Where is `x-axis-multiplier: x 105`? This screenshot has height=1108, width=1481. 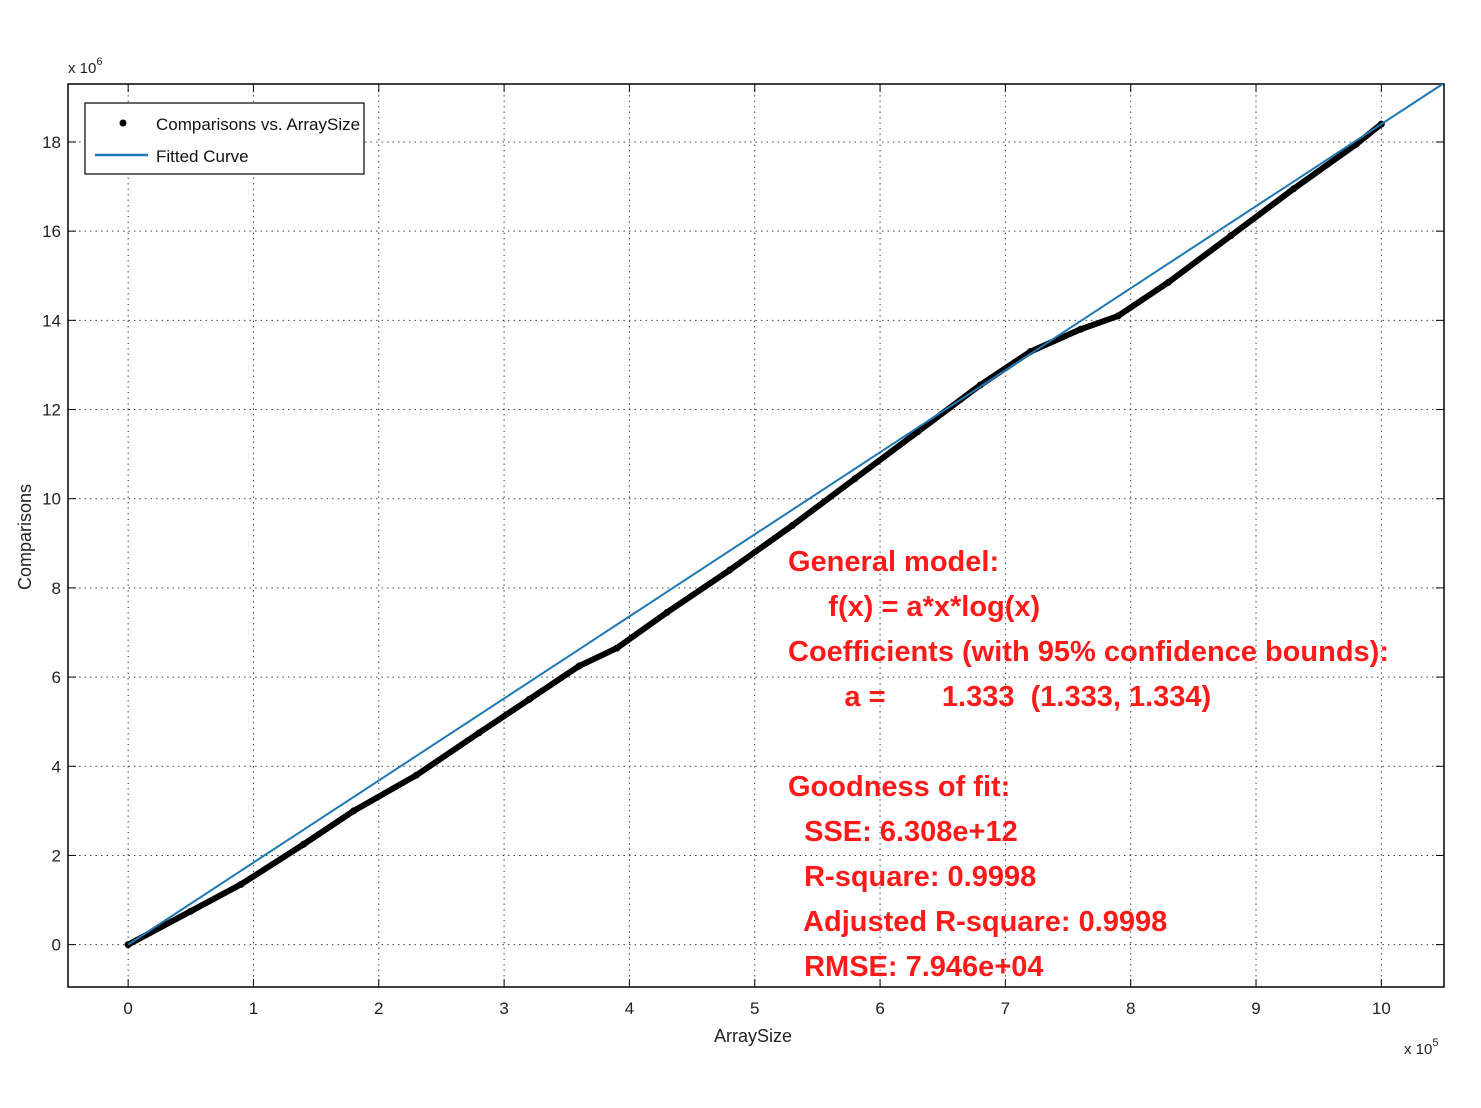 x-axis-multiplier: x 105 is located at coordinates (1421, 1047).